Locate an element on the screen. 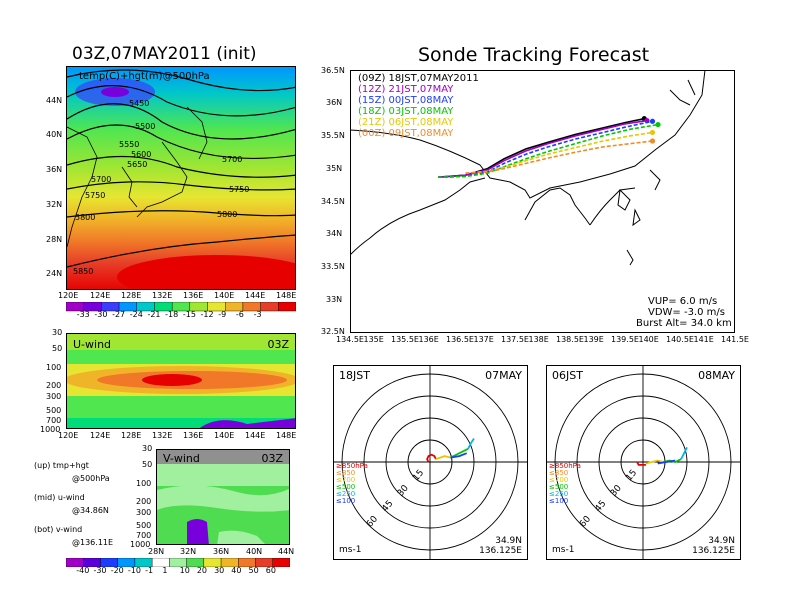 The image size is (792, 612). colorbar-label: -24 is located at coordinates (136, 314).